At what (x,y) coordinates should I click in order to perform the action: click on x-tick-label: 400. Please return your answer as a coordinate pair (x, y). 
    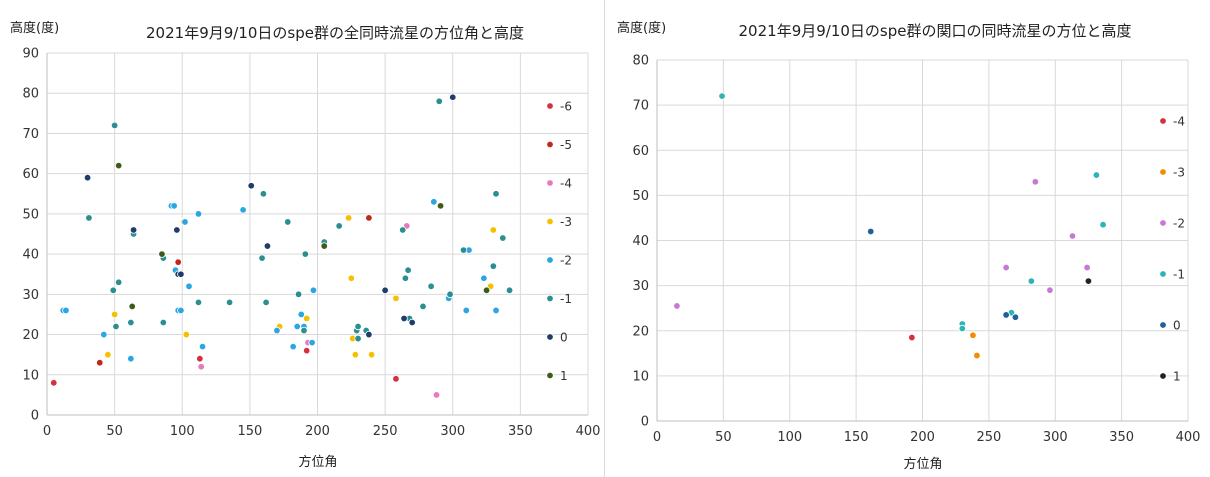
    Looking at the image, I should click on (588, 431).